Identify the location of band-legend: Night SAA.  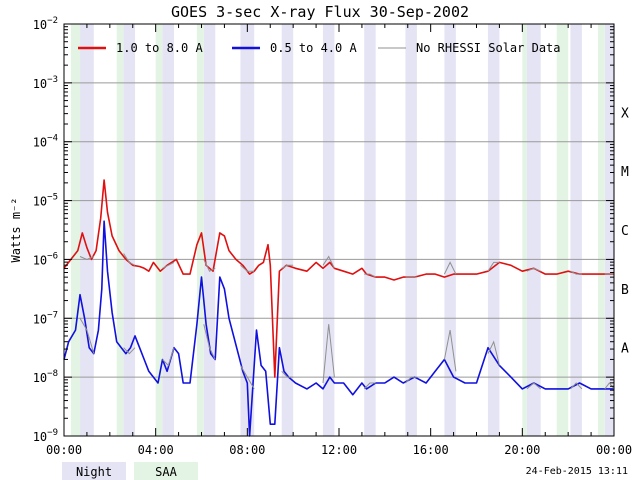
(130, 471).